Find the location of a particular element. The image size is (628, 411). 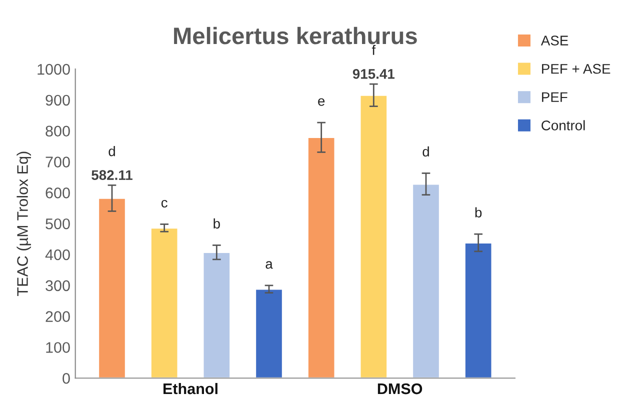

y-tick-label: 1000 is located at coordinates (54, 69).